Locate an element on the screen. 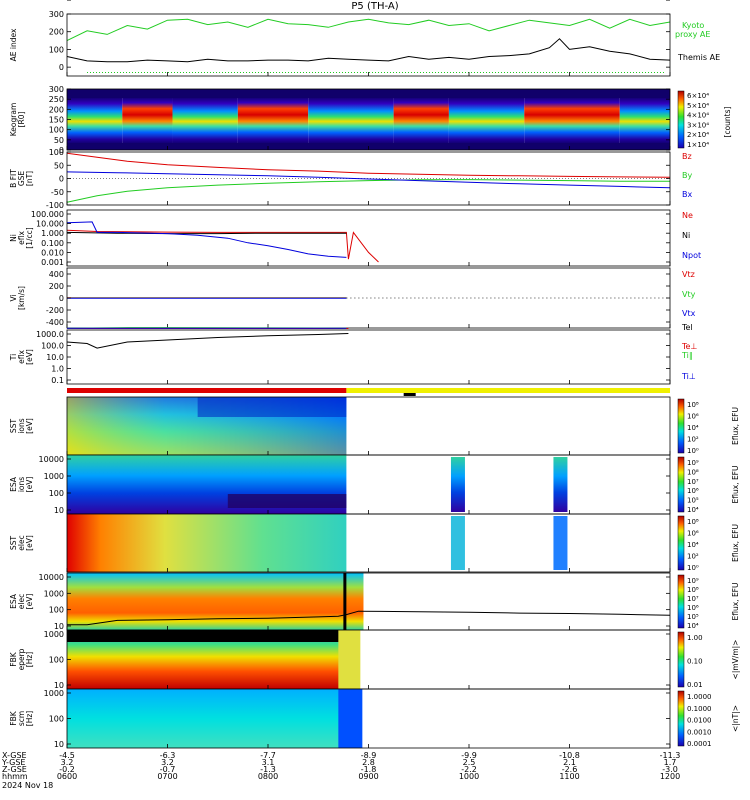  ytick-label-temperature: 100.0 is located at coordinates (52, 346).